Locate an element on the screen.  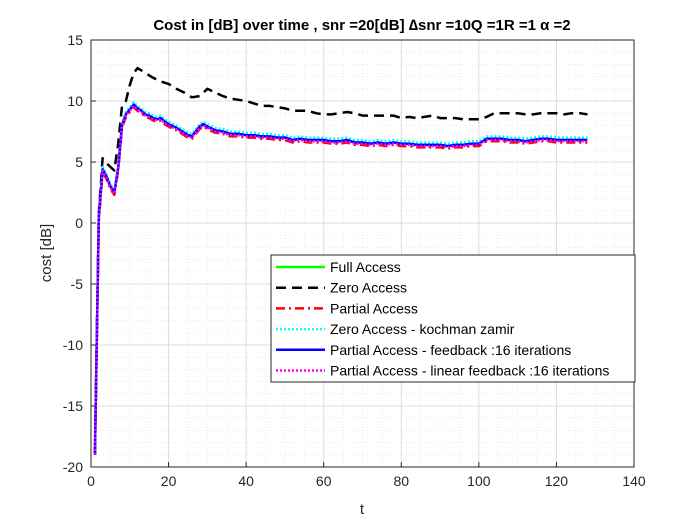
y-tick-label: -20 is located at coordinates (73, 467).